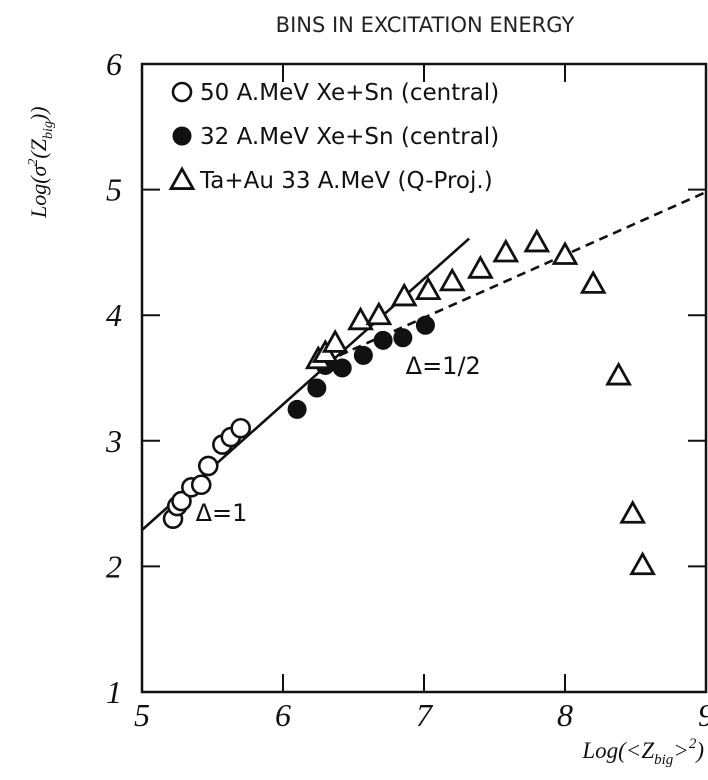  Describe the element at coordinates (38, 114) in the screenshot. I see `y-label-close: ))` at that location.